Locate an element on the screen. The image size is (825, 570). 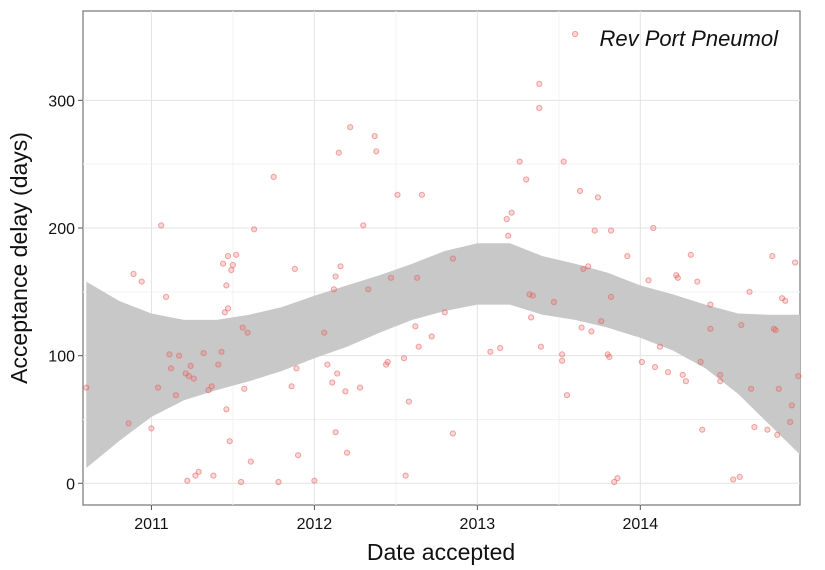
y-tick-label: 200 is located at coordinates (61, 229).